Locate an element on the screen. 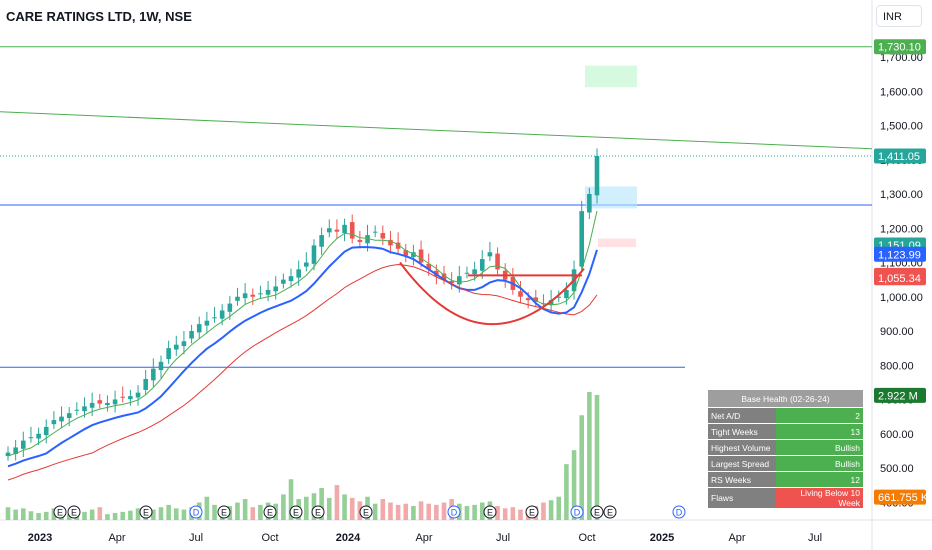  trendline is located at coordinates (436, 130).